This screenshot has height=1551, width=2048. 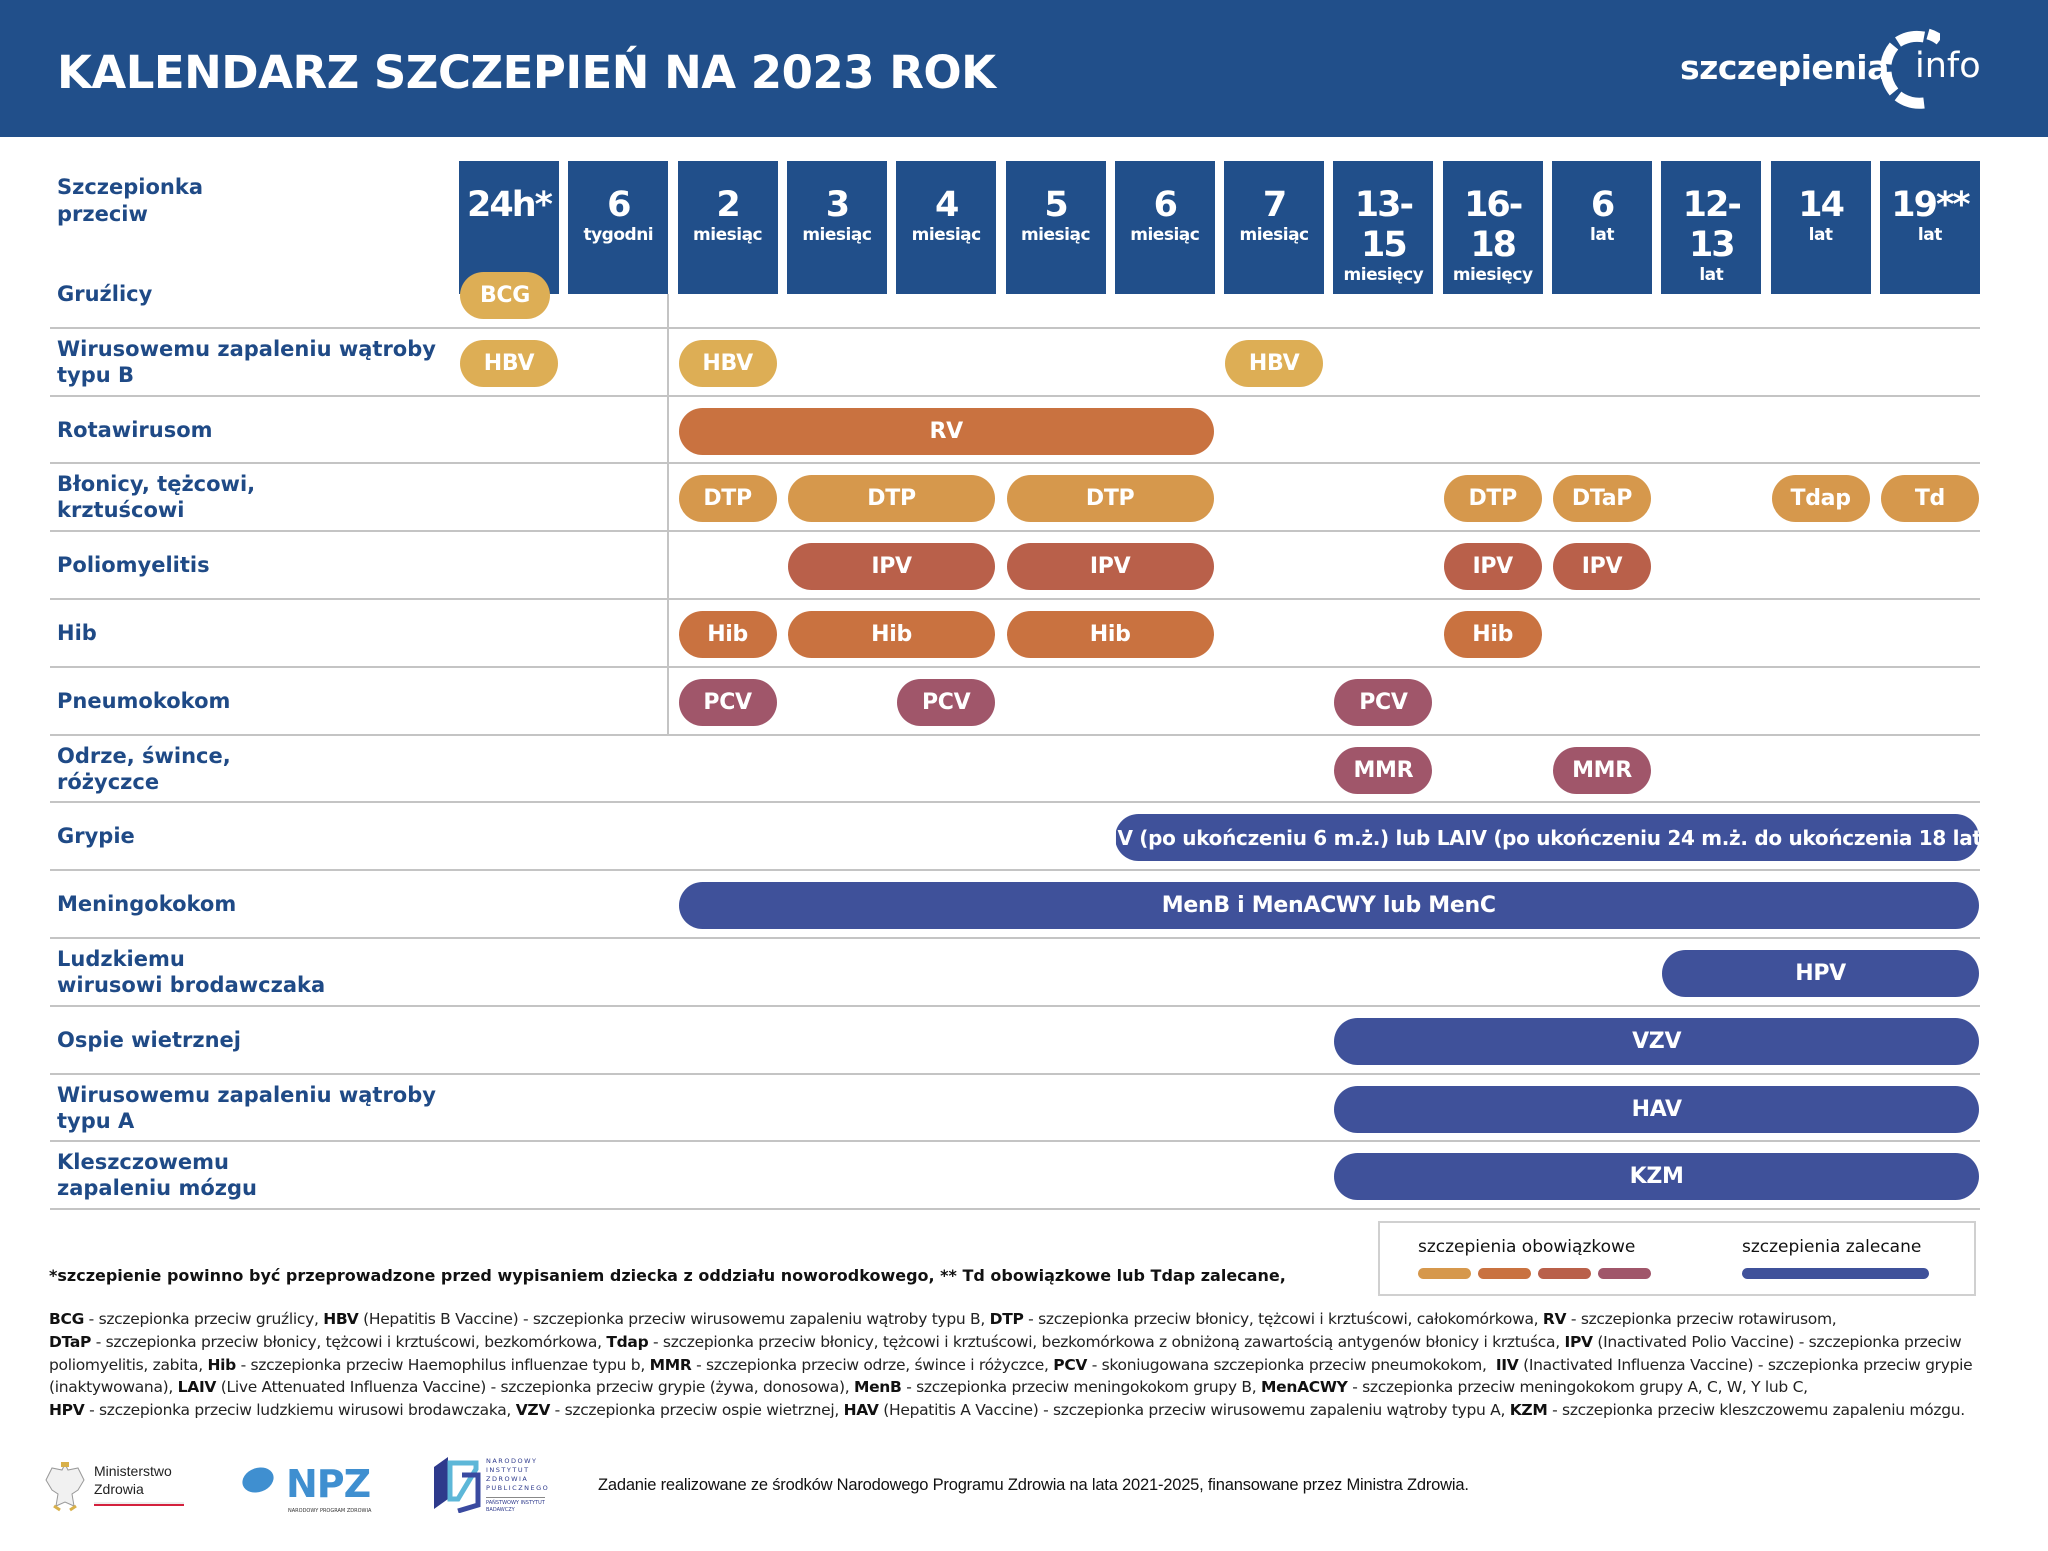 I want to click on legend-mandatory-label: szczepienia obowiązkowe, so click(x=1527, y=1247).